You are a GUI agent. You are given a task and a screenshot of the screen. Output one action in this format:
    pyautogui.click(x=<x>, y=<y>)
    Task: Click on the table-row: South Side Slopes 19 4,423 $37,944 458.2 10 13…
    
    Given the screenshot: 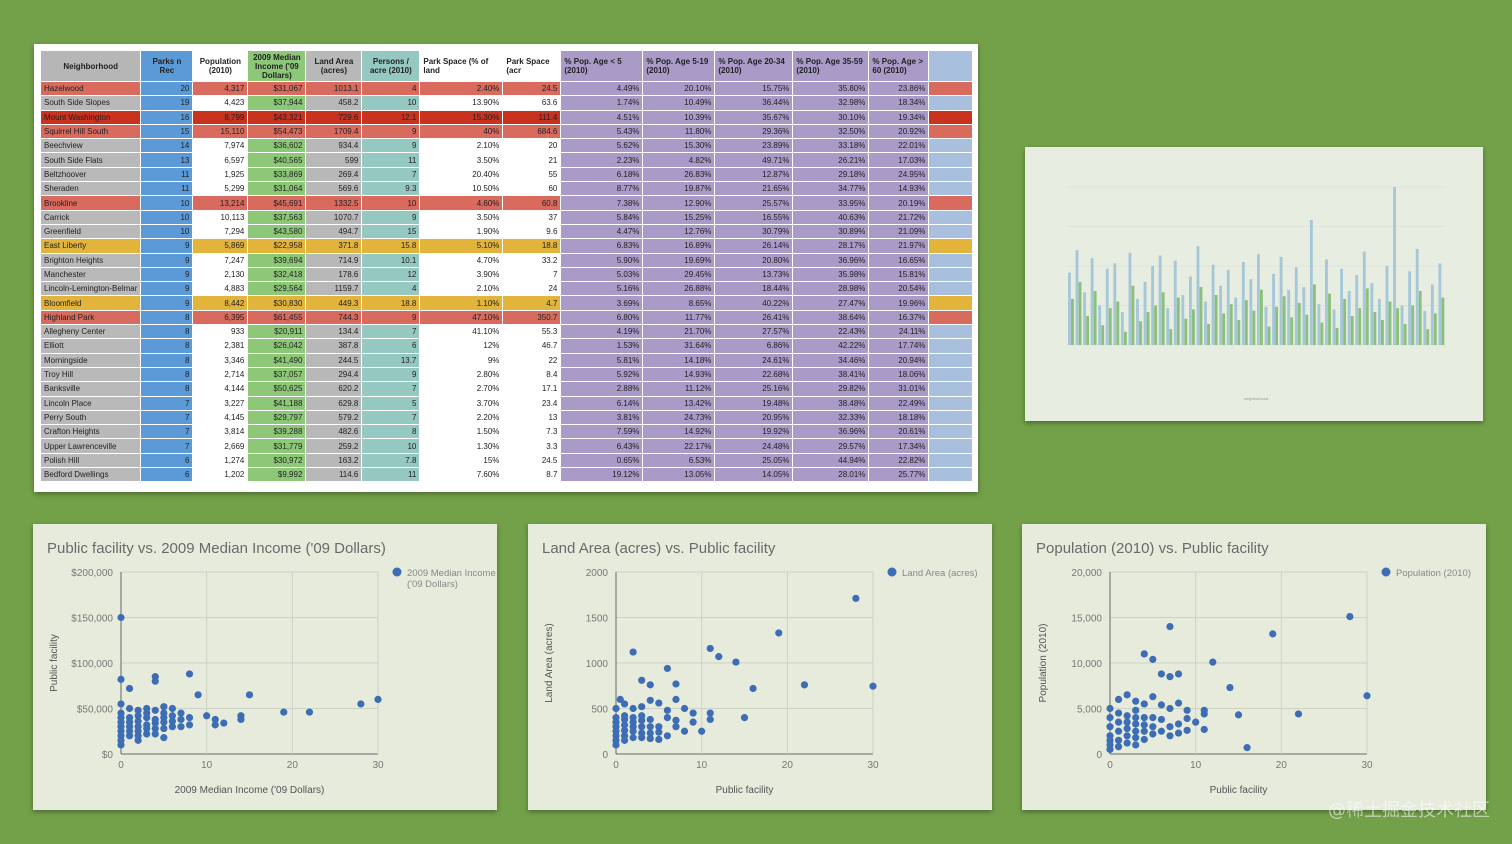 What is the action you would take?
    pyautogui.click(x=506, y=103)
    